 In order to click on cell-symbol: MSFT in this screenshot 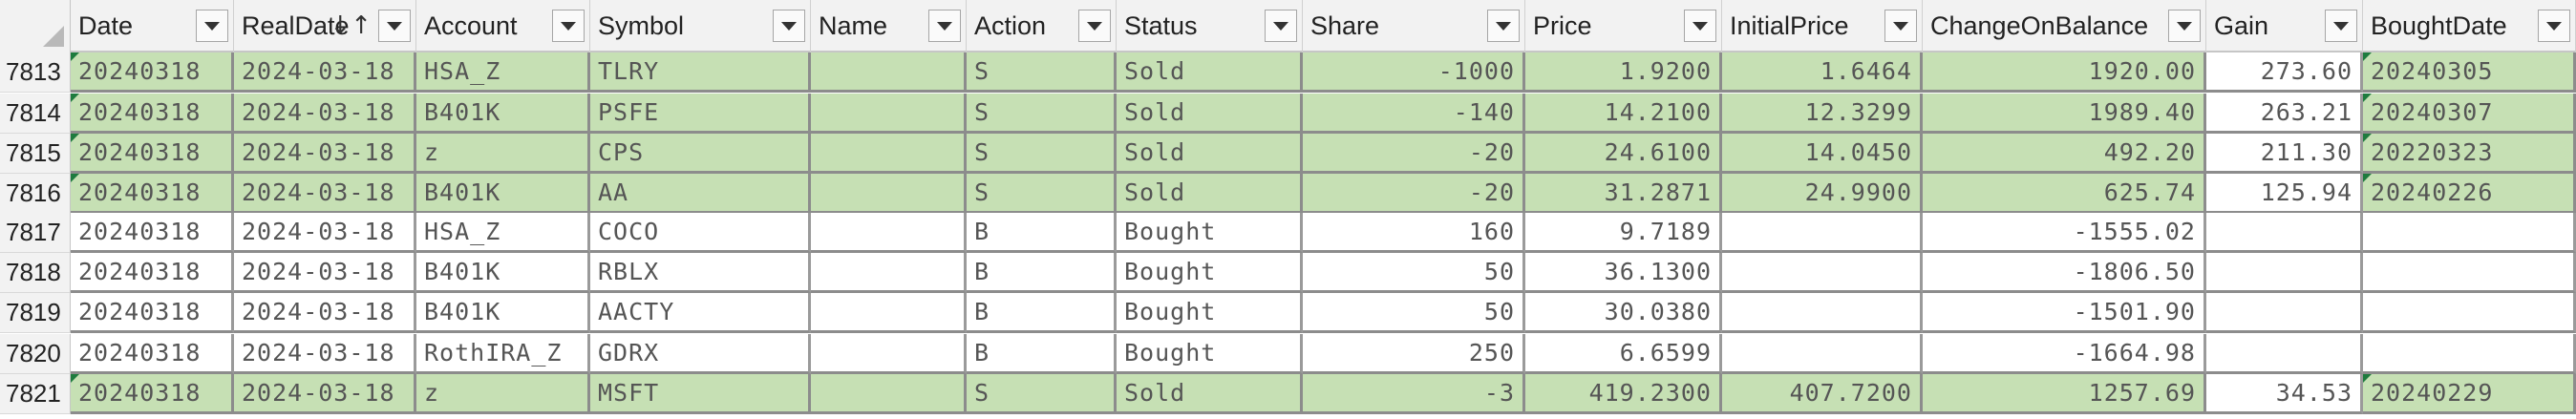, I will do `click(700, 394)`.